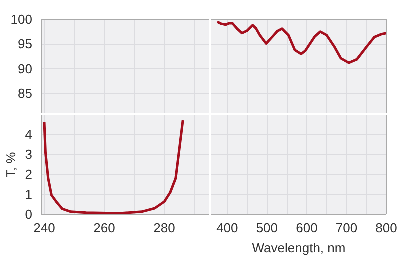 The width and height of the screenshot is (400, 267). What do you see at coordinates (25, 68) in the screenshot?
I see `y-tick-label: 90` at bounding box center [25, 68].